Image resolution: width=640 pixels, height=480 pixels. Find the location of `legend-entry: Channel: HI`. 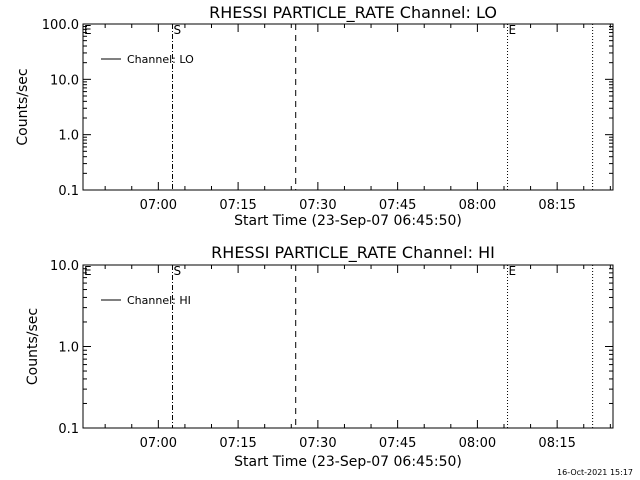

legend-entry: Channel: HI is located at coordinates (159, 300).